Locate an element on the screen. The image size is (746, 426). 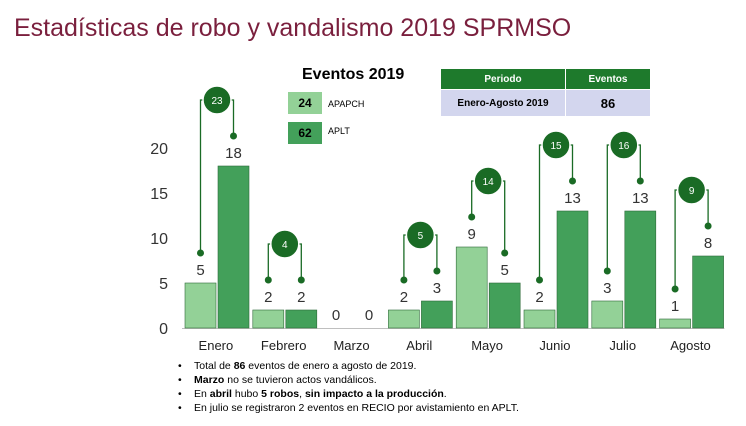
note-text: Total de is located at coordinates (214, 366).